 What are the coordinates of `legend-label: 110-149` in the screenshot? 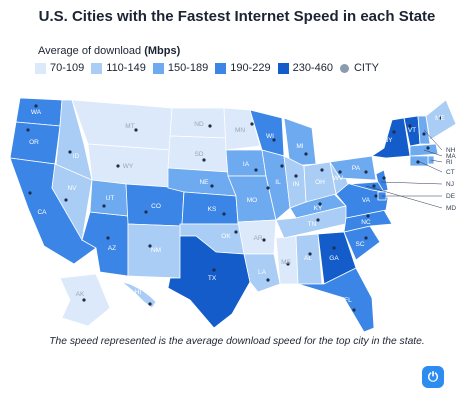 It's located at (126, 68).